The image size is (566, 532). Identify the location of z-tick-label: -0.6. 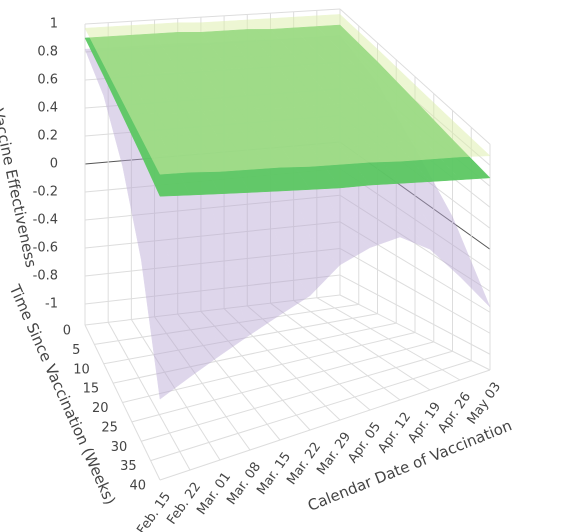
(45, 248).